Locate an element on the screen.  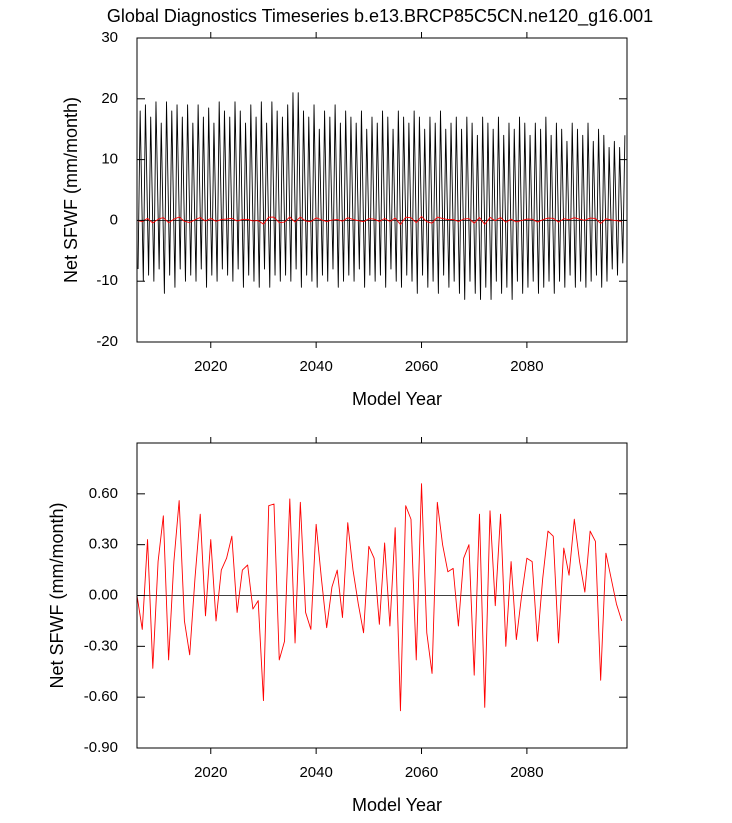
y-tick-label: 0.30 is located at coordinates (103, 544).